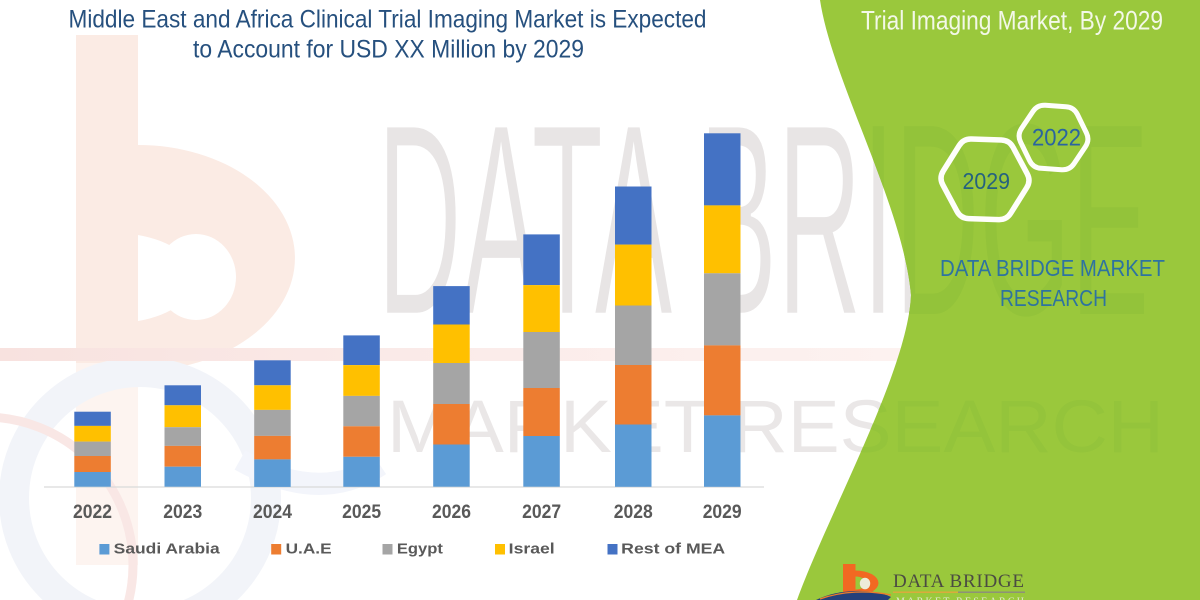 This screenshot has width=1200, height=600. Describe the element at coordinates (420, 549) in the screenshot. I see `svg-text: Egypt` at that location.